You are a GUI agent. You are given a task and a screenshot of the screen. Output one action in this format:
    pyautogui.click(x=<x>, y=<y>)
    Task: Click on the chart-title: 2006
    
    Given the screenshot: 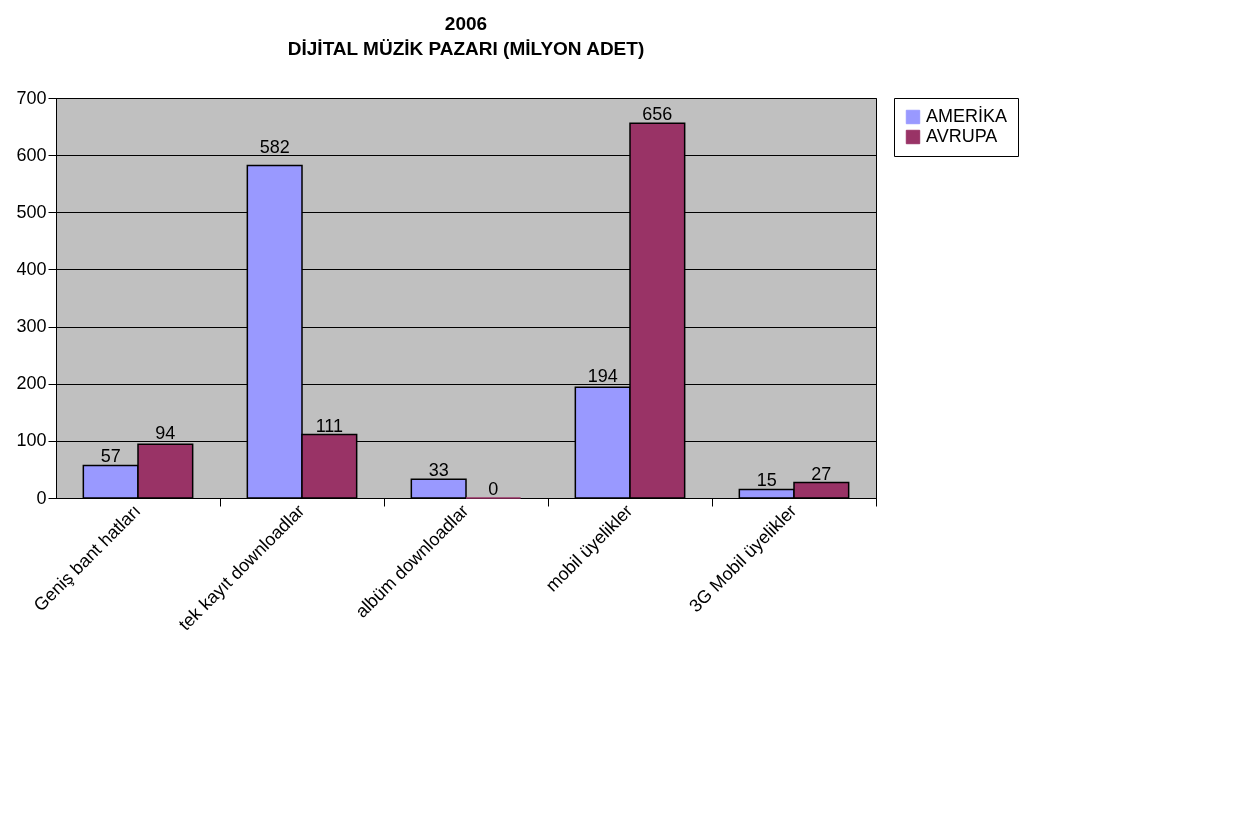 What is the action you would take?
    pyautogui.click(x=466, y=23)
    